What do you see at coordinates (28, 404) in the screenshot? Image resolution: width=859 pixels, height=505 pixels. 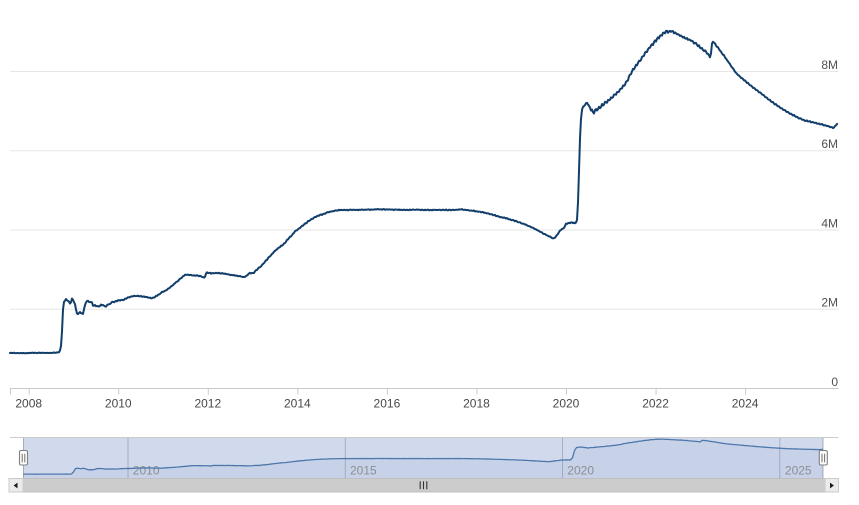 I see `svg-text: 2008` at bounding box center [28, 404].